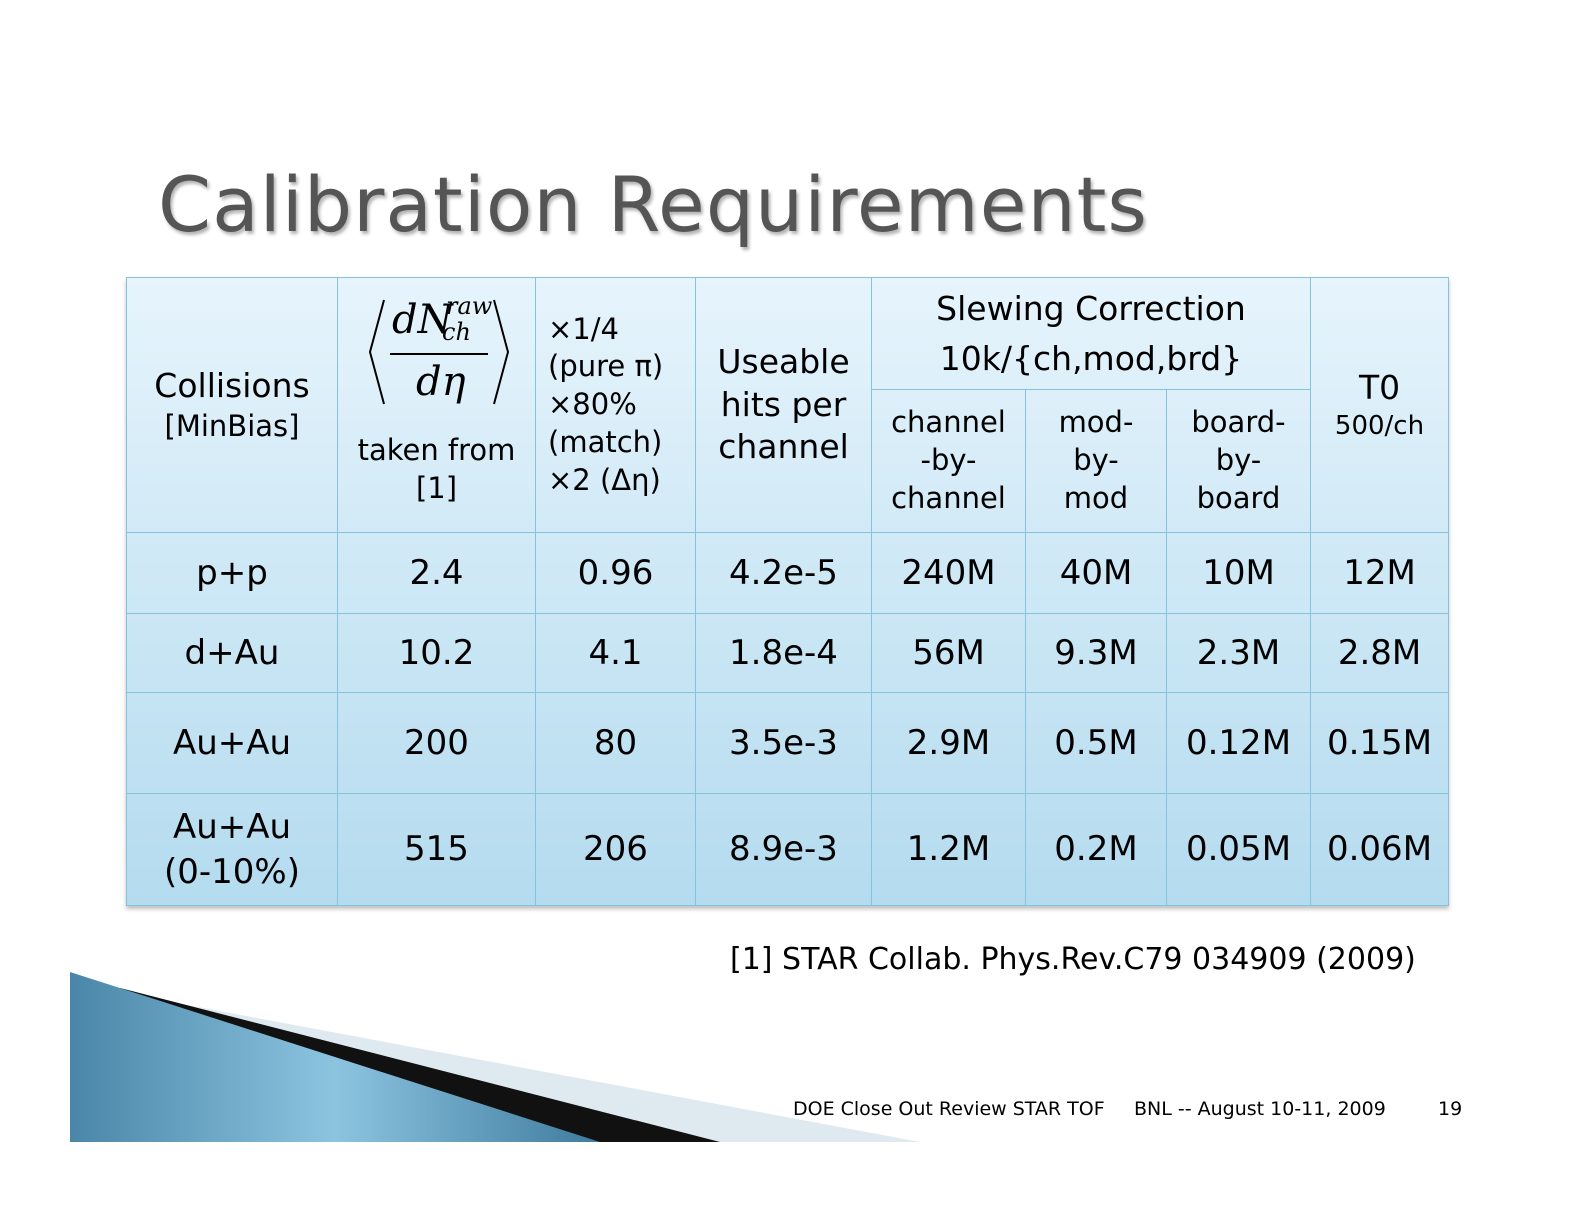 The height and width of the screenshot is (1224, 1584). I want to click on header-text: 10k/{ch,mod,brd}, so click(1091, 358).